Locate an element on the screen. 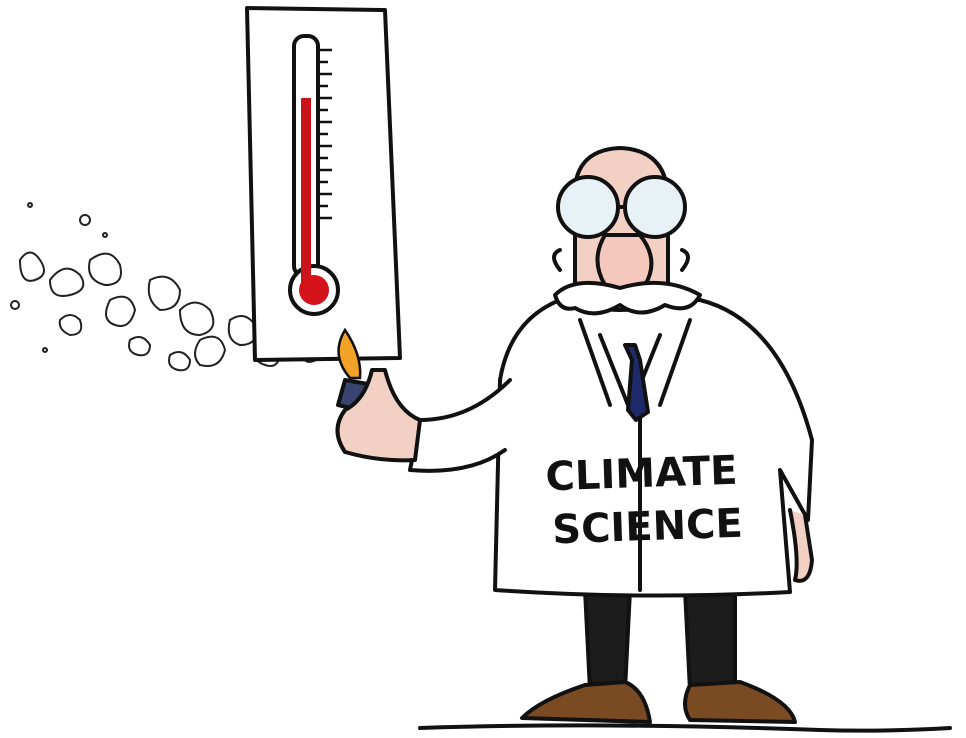 The image size is (966, 738). coat-label-line1: CLIMATE is located at coordinates (641, 474).